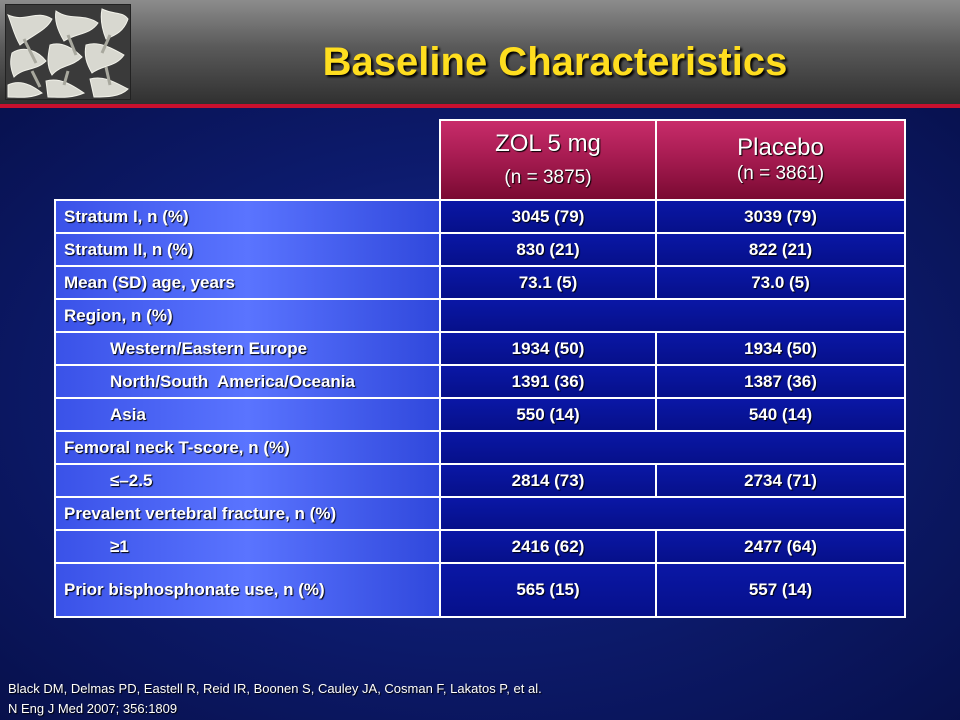  I want to click on row-label: North/South America/Oceania, so click(247, 381).